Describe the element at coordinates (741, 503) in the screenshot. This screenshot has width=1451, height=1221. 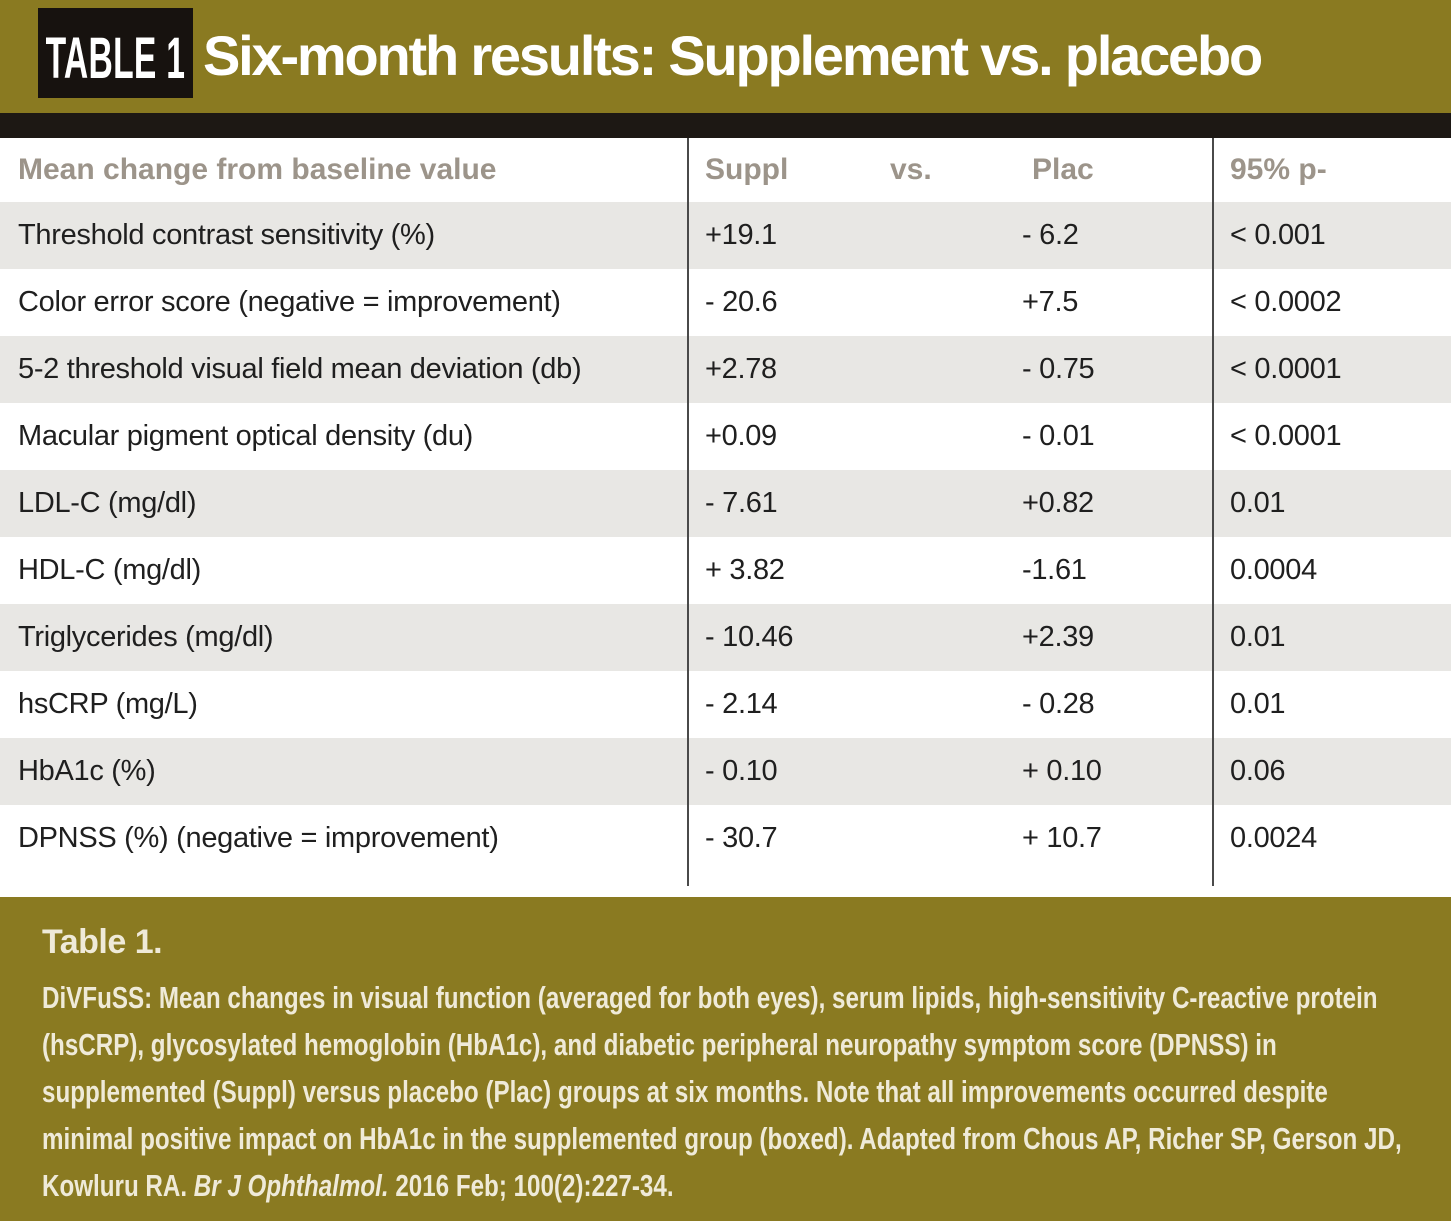
I see `suppl-value: - 7.61` at that location.